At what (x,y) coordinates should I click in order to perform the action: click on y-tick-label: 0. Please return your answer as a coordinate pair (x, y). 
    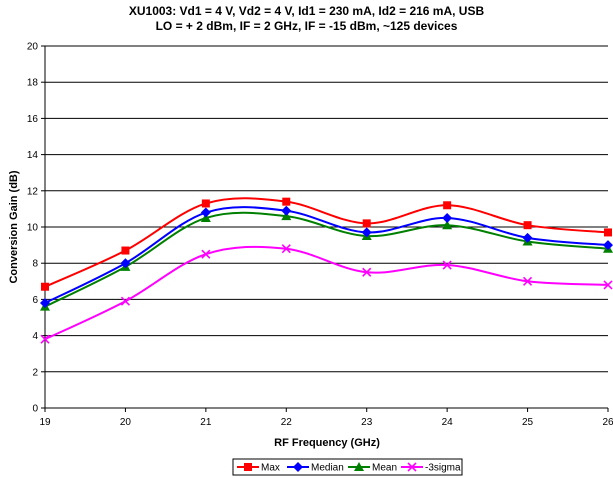
    Looking at the image, I should click on (35, 409).